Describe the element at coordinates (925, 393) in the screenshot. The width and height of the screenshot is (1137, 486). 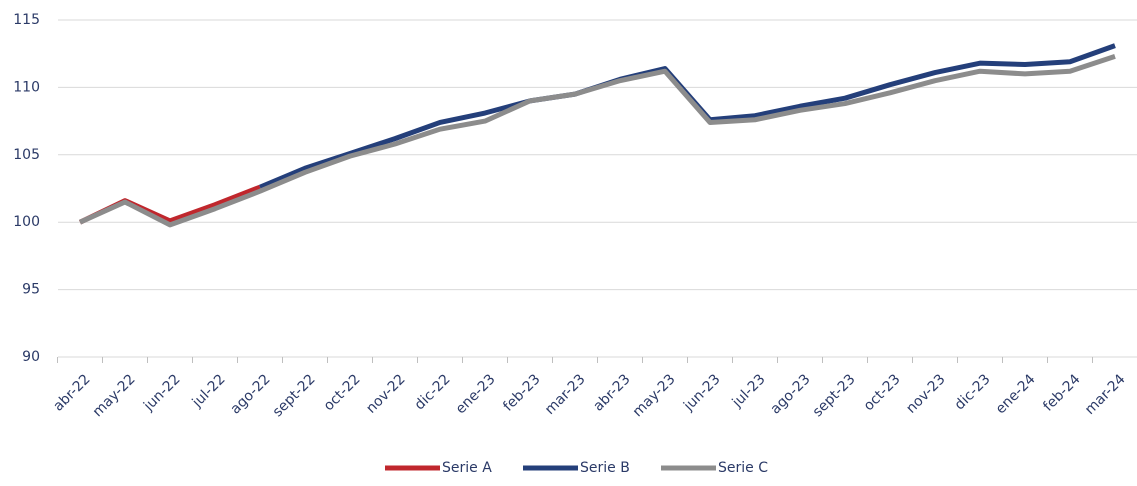
I see `x-tick-label: nov-23` at that location.